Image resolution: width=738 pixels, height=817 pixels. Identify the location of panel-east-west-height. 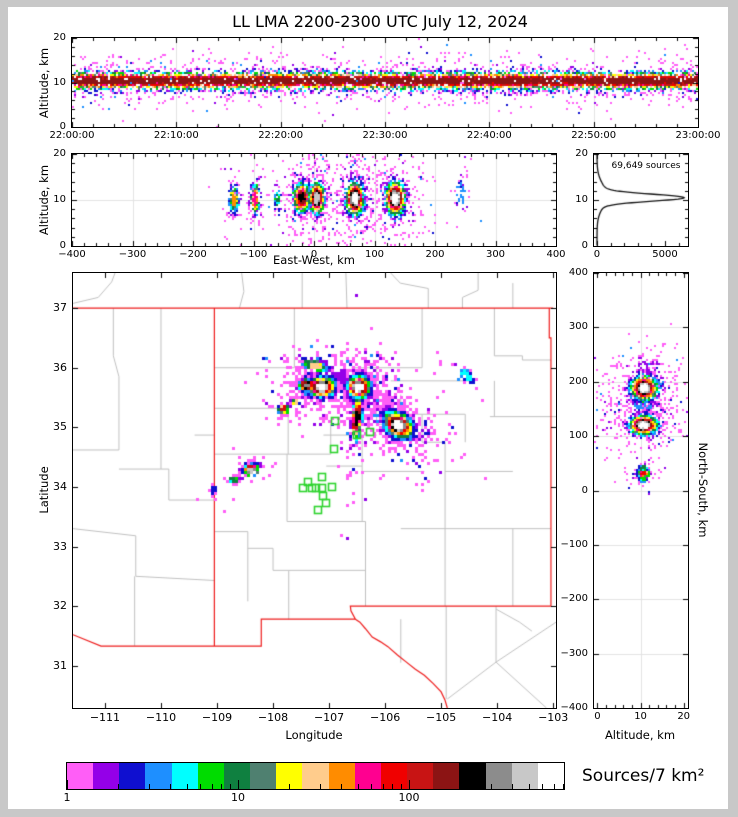
(314, 200).